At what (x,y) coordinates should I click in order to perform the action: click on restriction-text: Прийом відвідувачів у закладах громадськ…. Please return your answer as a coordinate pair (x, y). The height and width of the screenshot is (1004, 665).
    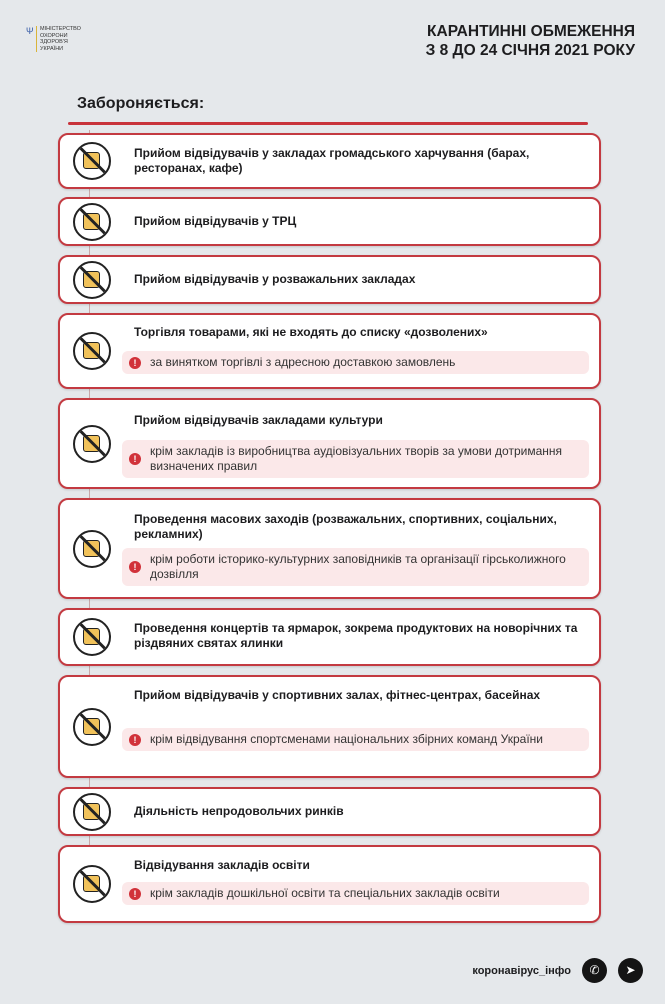
    Looking at the image, I should click on (332, 160).